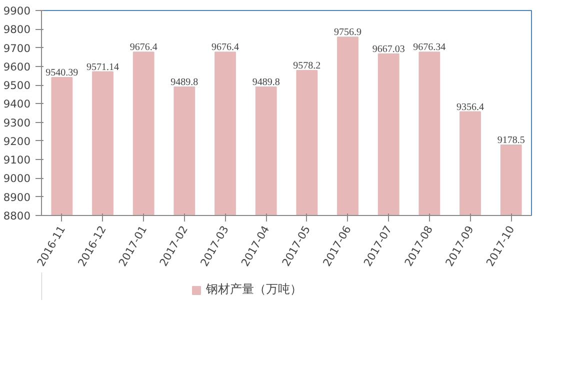 The width and height of the screenshot is (561, 370). I want to click on data-label: 9667.03, so click(388, 49).